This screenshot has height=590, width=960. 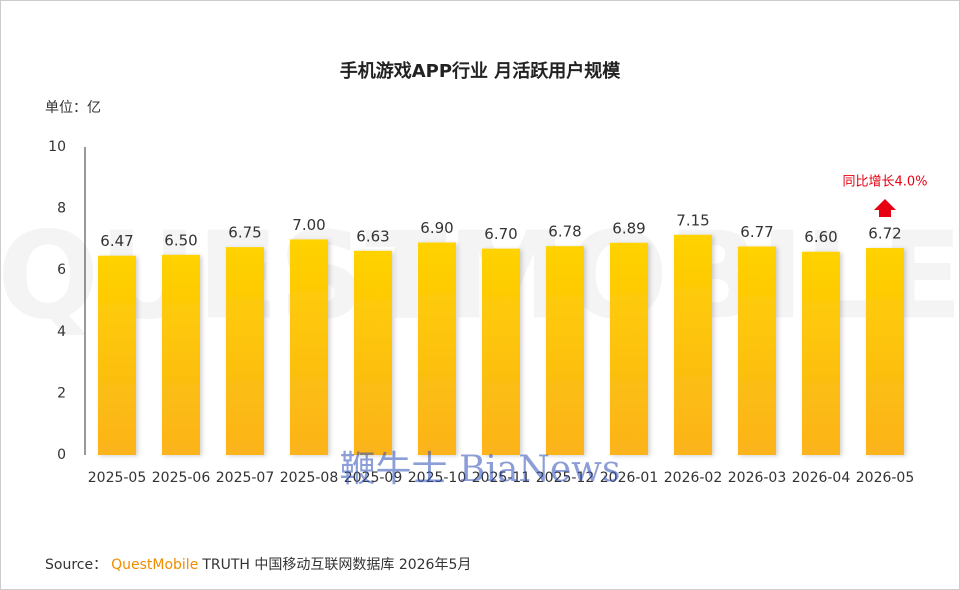 I want to click on y-tick-label: 4, so click(x=61, y=332).